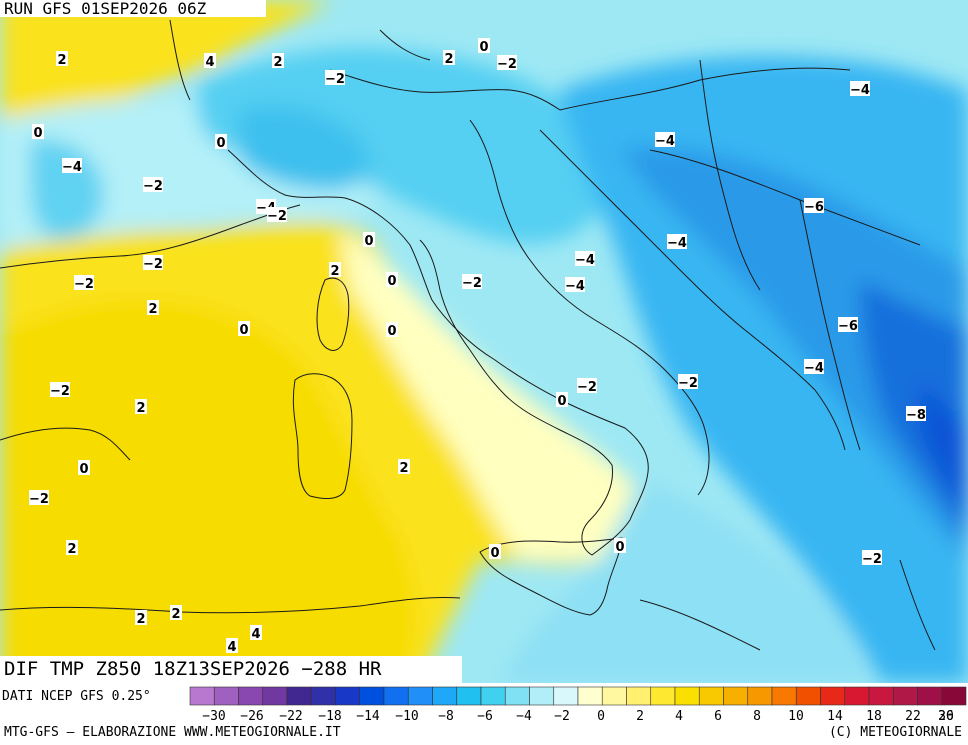  I want to click on colorbar-tick-label: 14, so click(835, 716).